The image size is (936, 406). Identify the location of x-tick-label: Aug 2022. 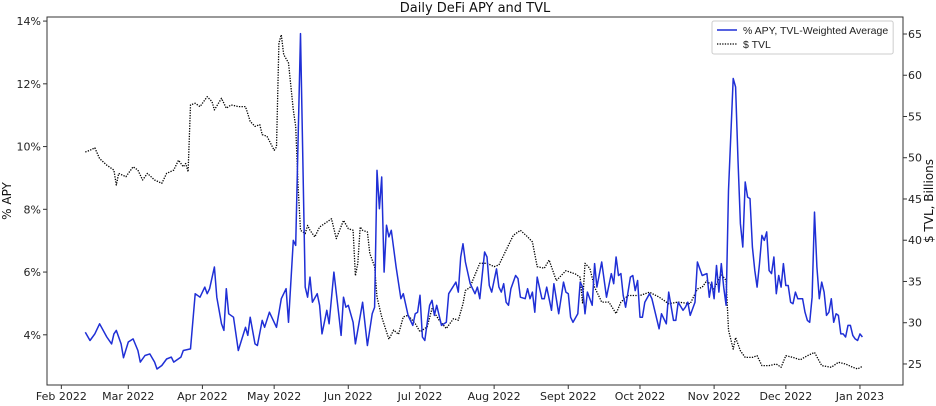
(494, 396).